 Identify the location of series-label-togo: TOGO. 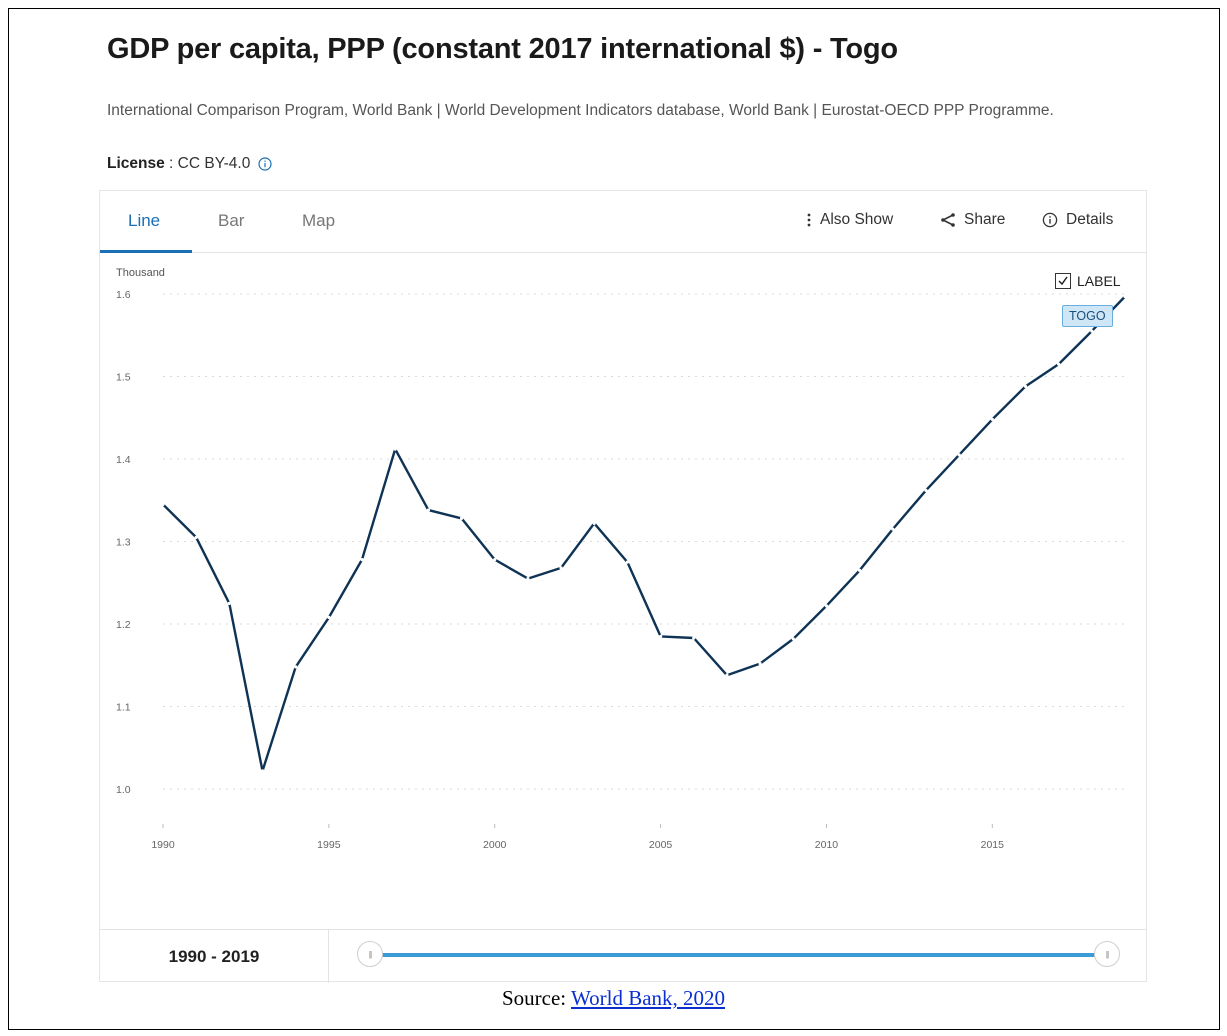
(1087, 316).